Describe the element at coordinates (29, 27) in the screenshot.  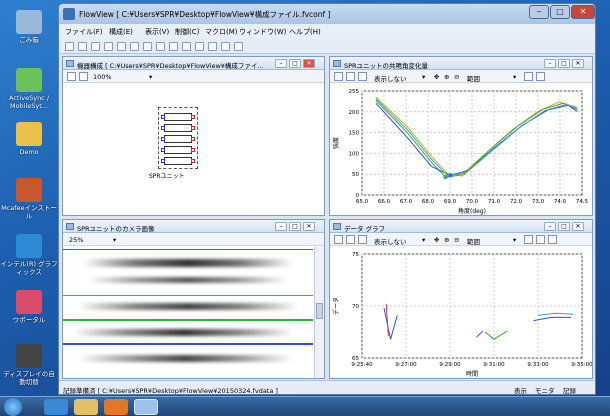
I see `desktop-icon: ごみ箱` at that location.